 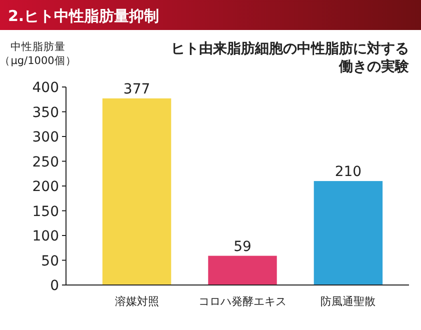 I want to click on chart-subtitle: ヒト由来脂肪細胞の中性脂肪に対する働きの実験, so click(x=290, y=57).